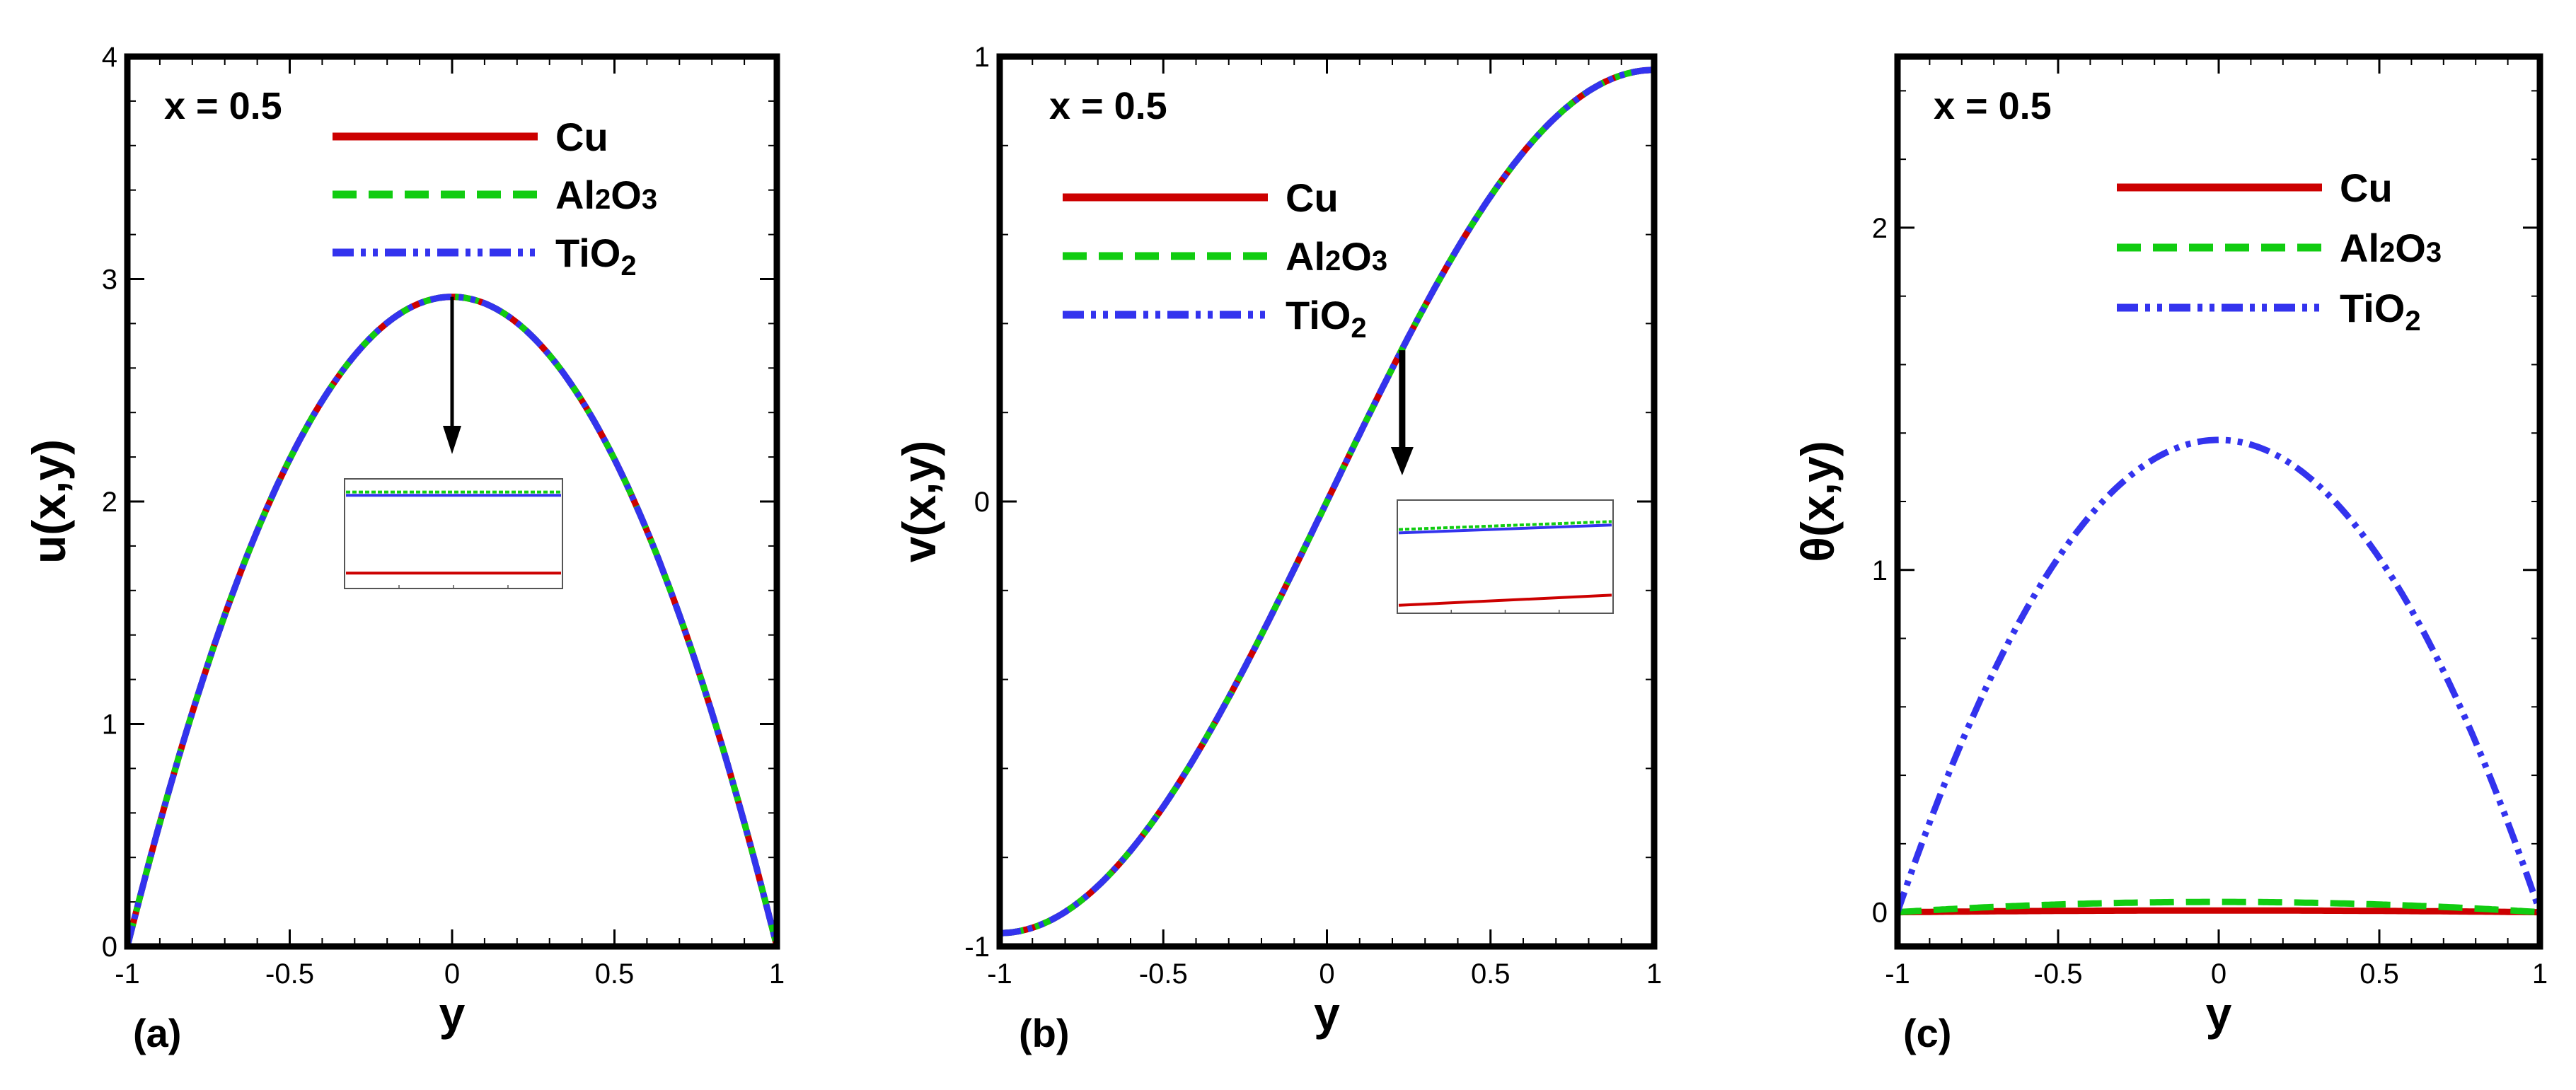 This screenshot has height=1090, width=2576. What do you see at coordinates (1817, 501) in the screenshot?
I see `y-axis-title: θ(x,y)` at bounding box center [1817, 501].